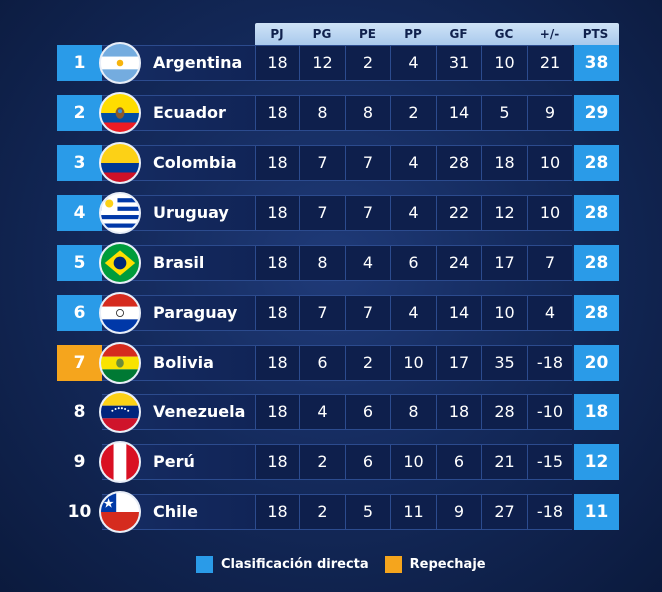 The image size is (662, 592). What do you see at coordinates (79, 163) in the screenshot?
I see `position-cell: 3` at bounding box center [79, 163].